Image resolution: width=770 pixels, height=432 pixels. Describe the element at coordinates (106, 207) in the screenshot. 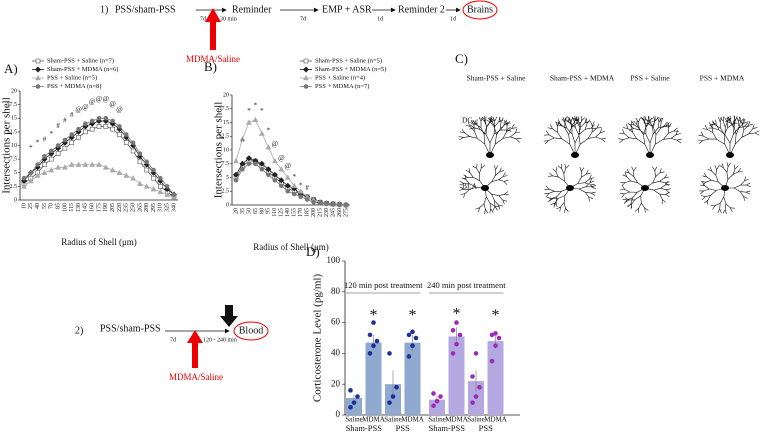

I see `x-tick-label: 190` at that location.